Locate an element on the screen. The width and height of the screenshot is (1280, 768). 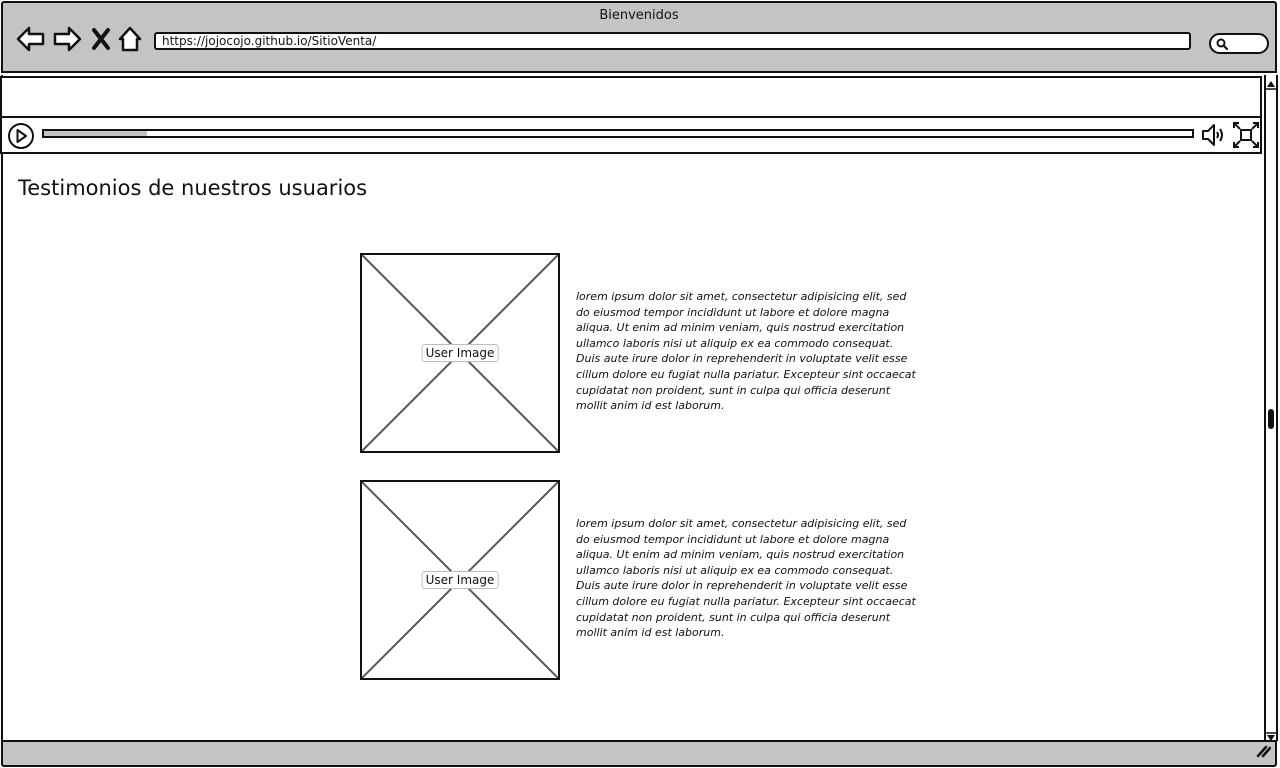
play-icon is located at coordinates (21, 138).